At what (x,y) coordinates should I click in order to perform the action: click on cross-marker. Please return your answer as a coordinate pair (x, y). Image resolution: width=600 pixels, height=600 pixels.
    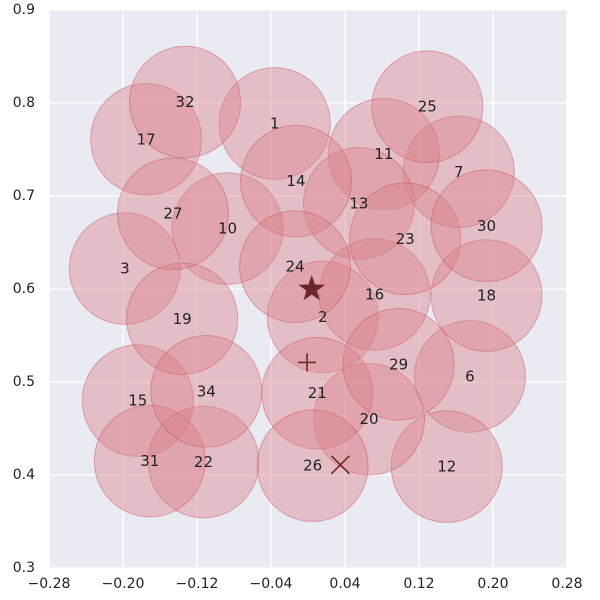
    Looking at the image, I should click on (340, 465).